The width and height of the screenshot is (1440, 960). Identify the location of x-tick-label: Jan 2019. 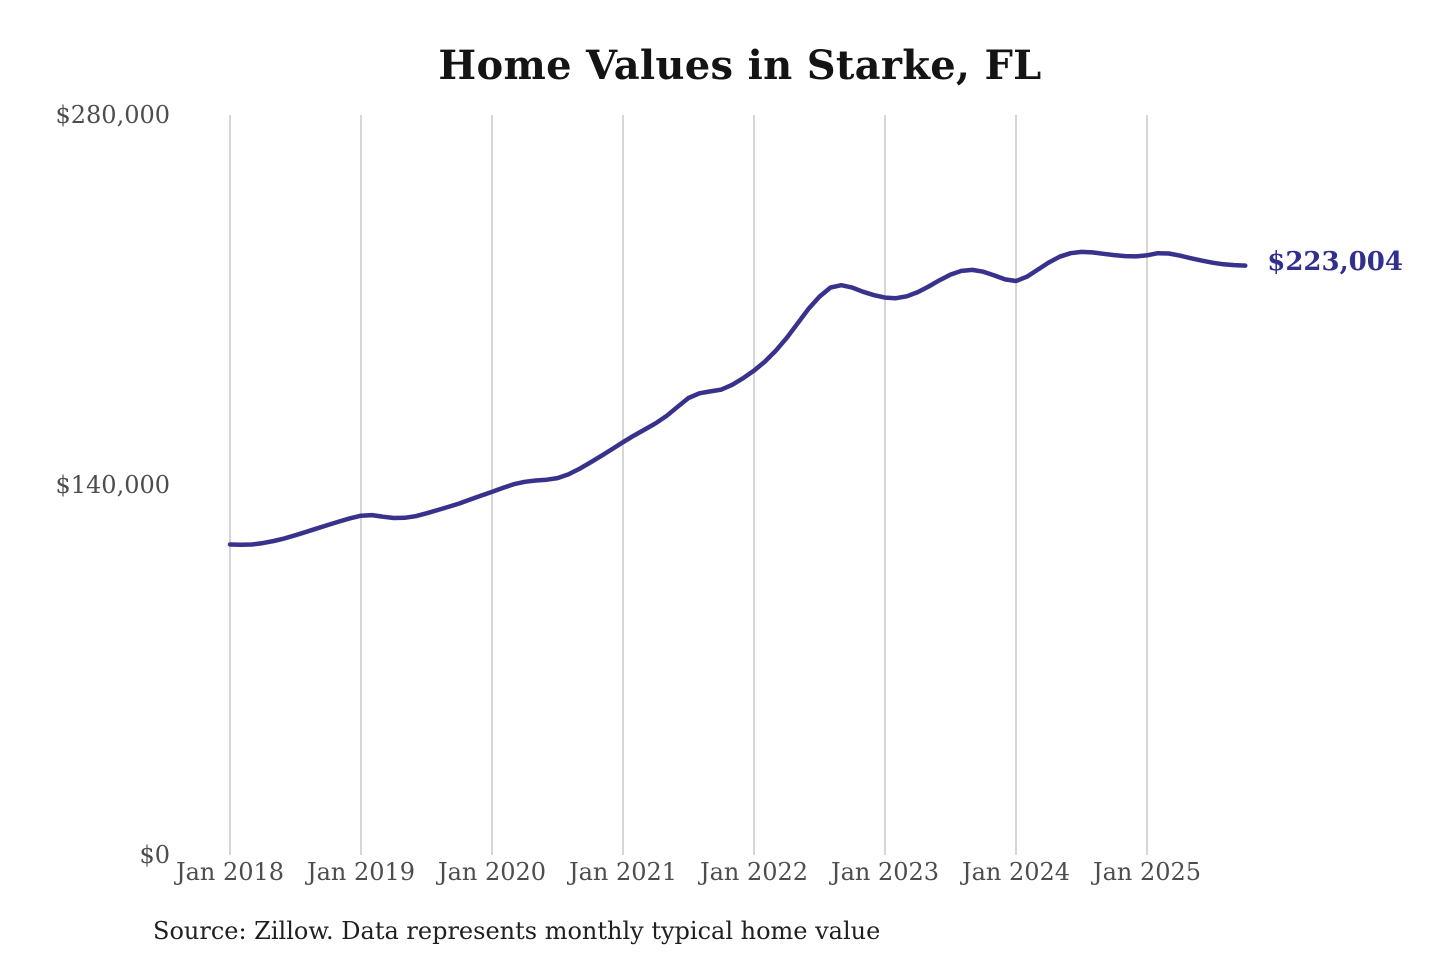
(361, 872).